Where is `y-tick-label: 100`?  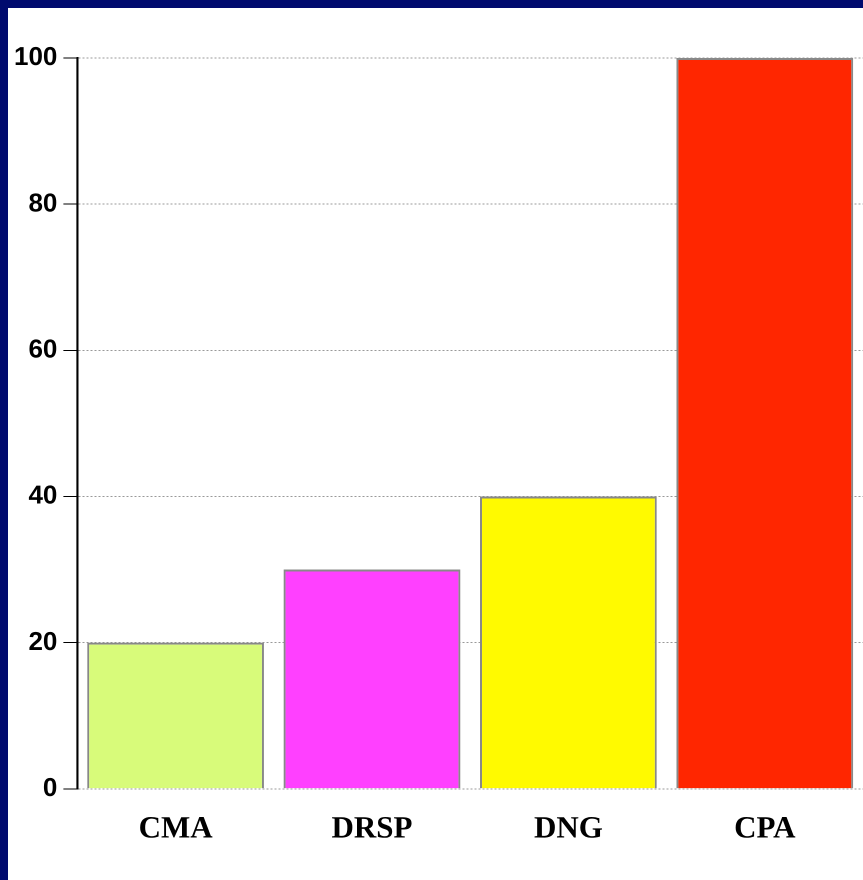
y-tick-label: 100 is located at coordinates (36, 56).